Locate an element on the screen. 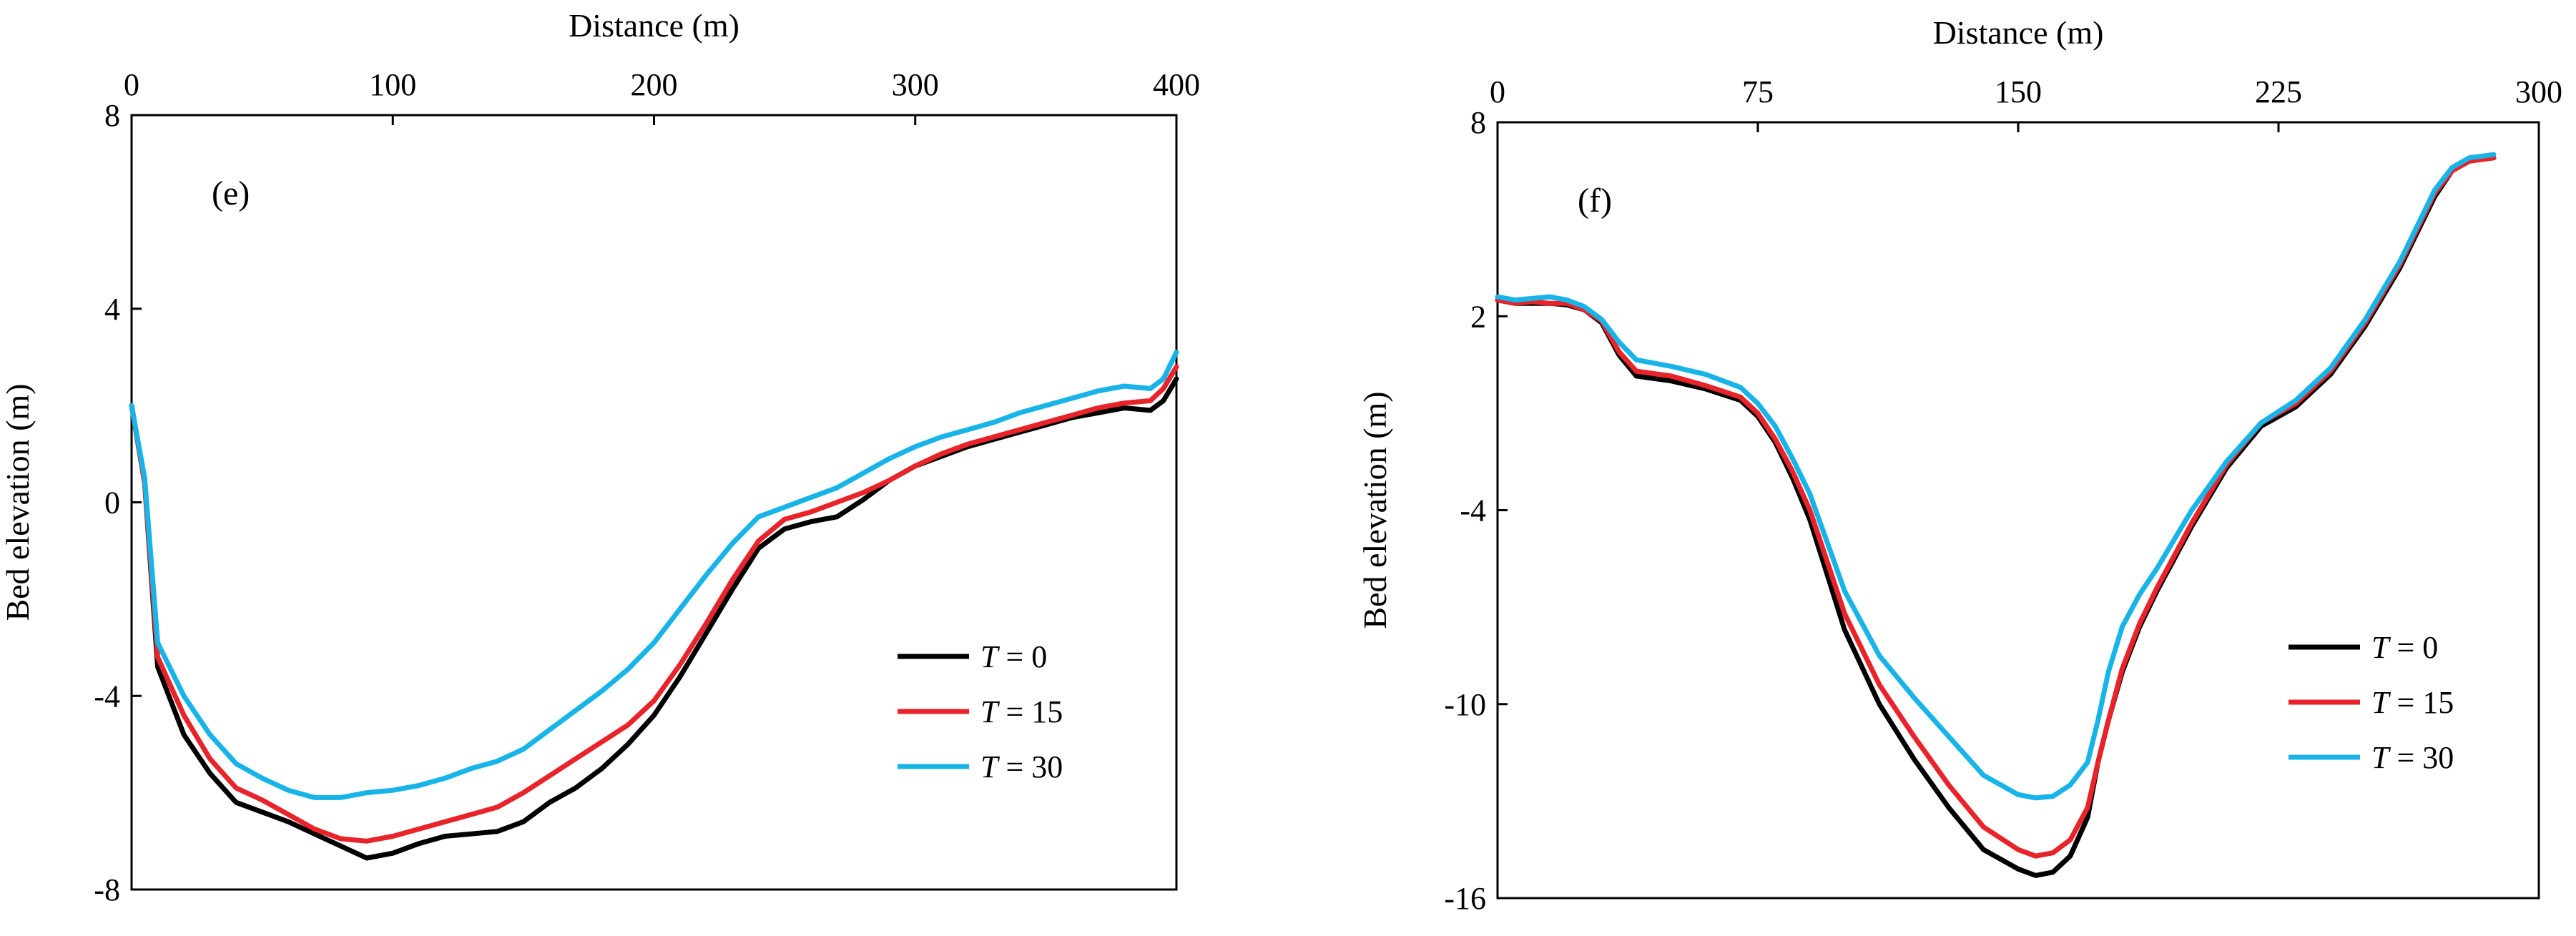 This screenshot has height=936, width=2576. chart-2-legend-value: = 0 is located at coordinates (2413, 647).